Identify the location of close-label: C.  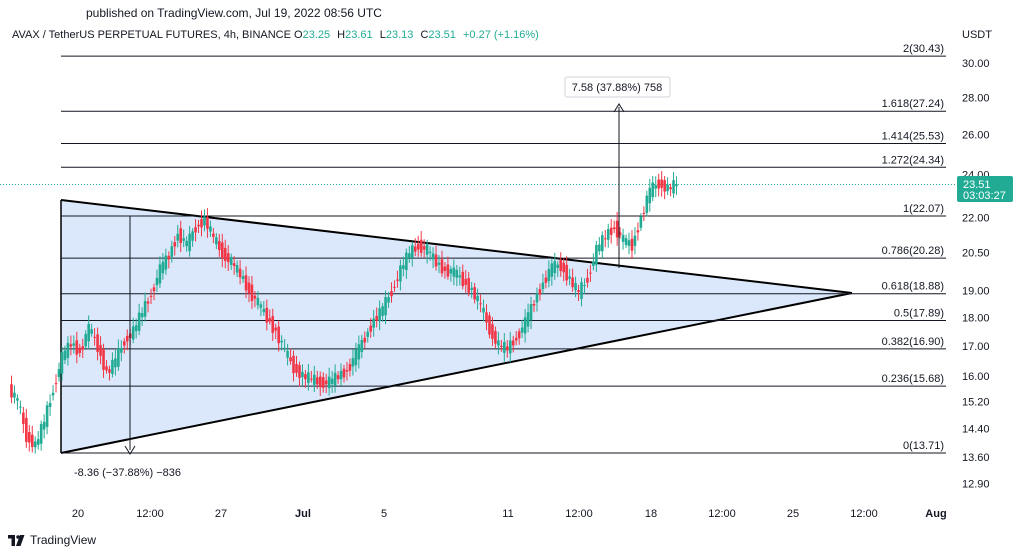
(424, 35).